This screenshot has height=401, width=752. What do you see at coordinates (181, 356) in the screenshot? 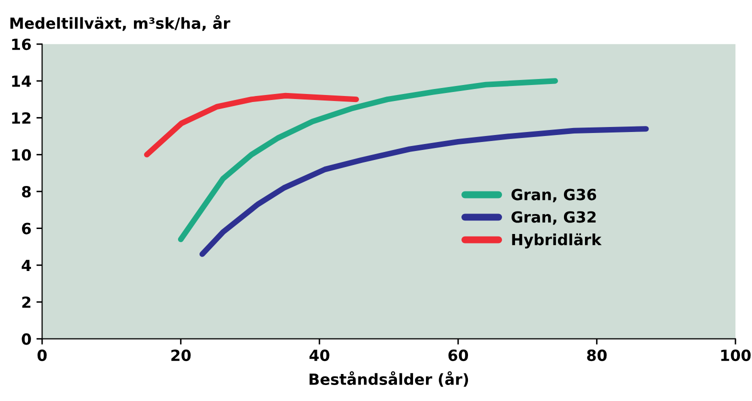
I see `x-tick-label: 20` at bounding box center [181, 356].